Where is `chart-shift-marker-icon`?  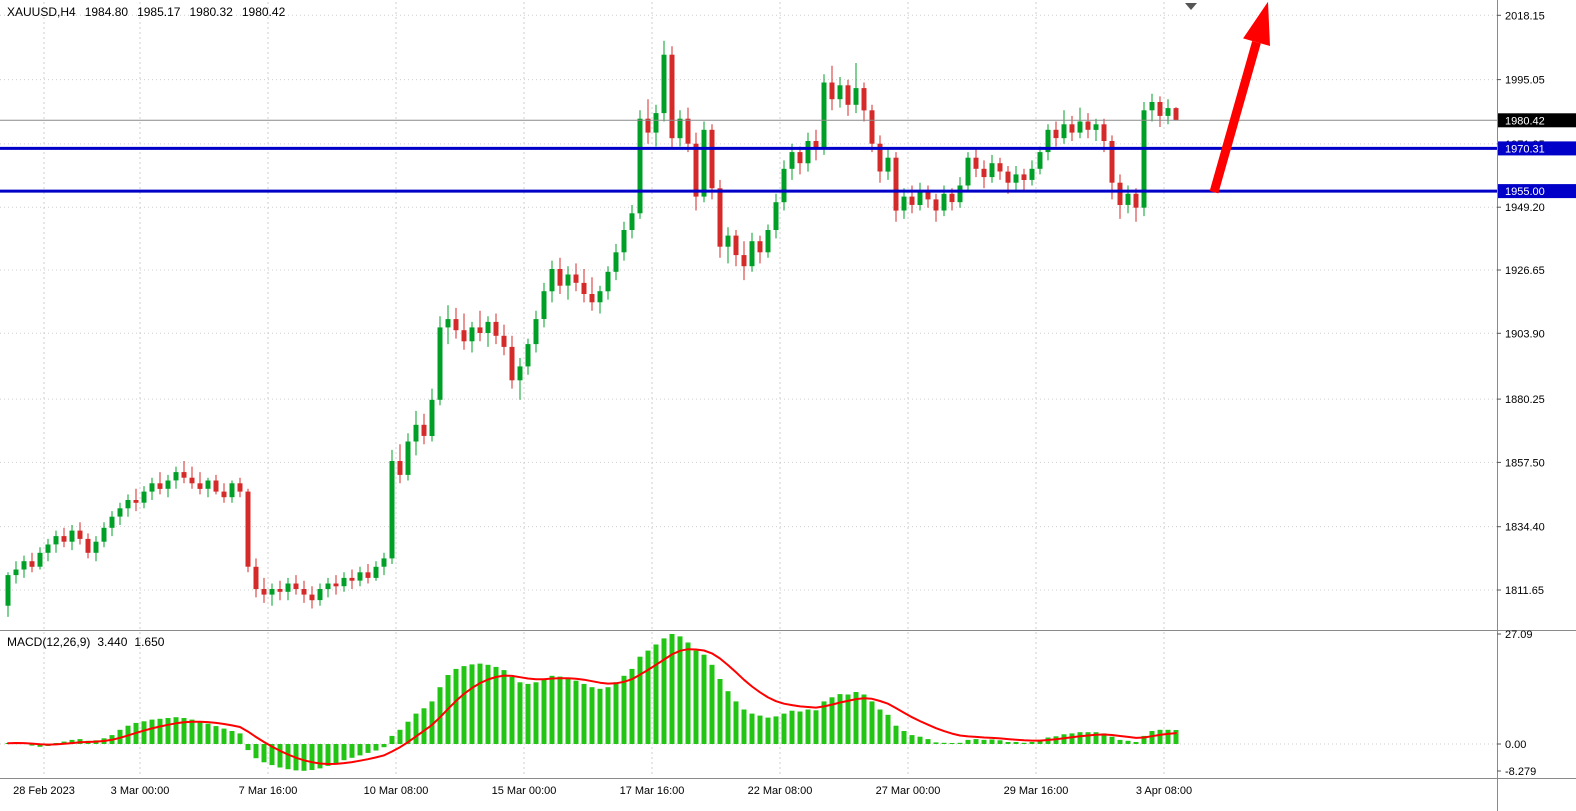 chart-shift-marker-icon is located at coordinates (1191, 6).